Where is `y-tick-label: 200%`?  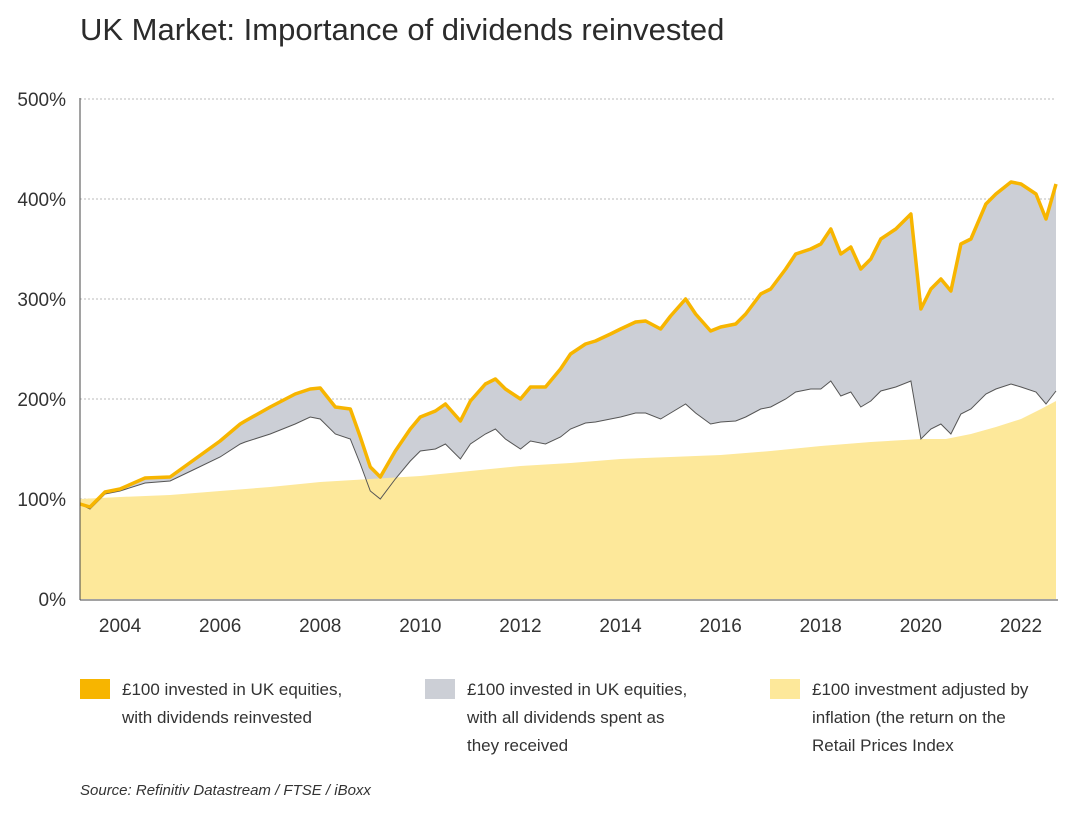
y-tick-label: 200% is located at coordinates (41, 400).